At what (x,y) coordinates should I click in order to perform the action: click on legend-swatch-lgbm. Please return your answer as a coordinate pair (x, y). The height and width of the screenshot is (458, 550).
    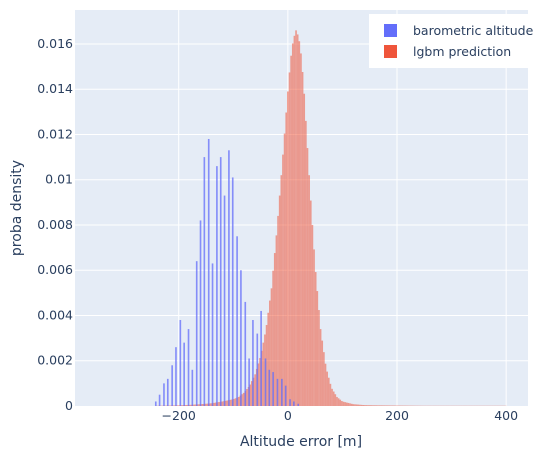
    Looking at the image, I should click on (390, 51).